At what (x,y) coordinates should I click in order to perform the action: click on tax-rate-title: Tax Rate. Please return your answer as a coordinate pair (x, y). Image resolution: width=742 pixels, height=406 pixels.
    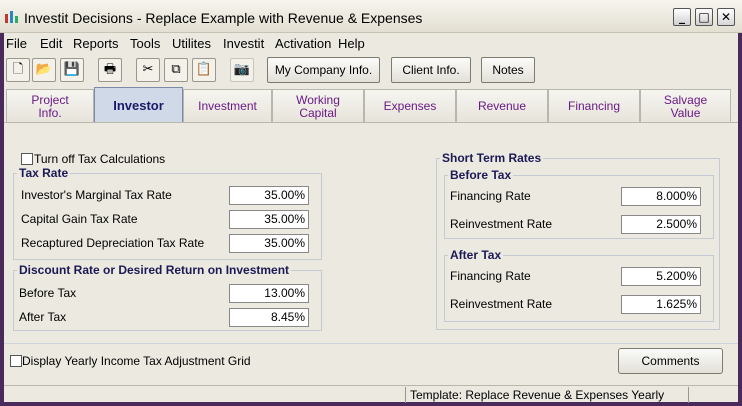
    Looking at the image, I should click on (44, 173).